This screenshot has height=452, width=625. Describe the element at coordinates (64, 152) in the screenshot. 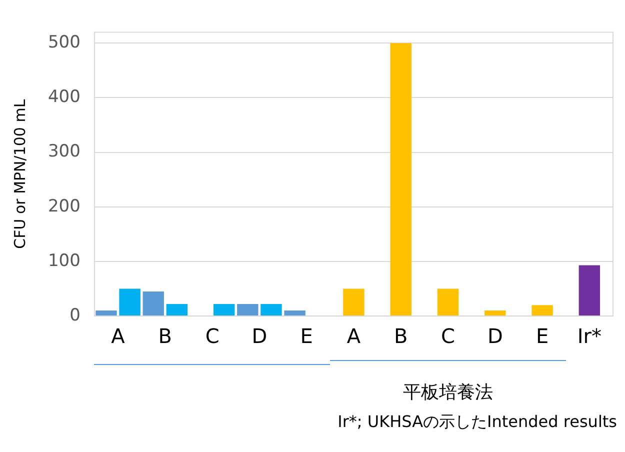

I see `y-tick-label: 300` at that location.